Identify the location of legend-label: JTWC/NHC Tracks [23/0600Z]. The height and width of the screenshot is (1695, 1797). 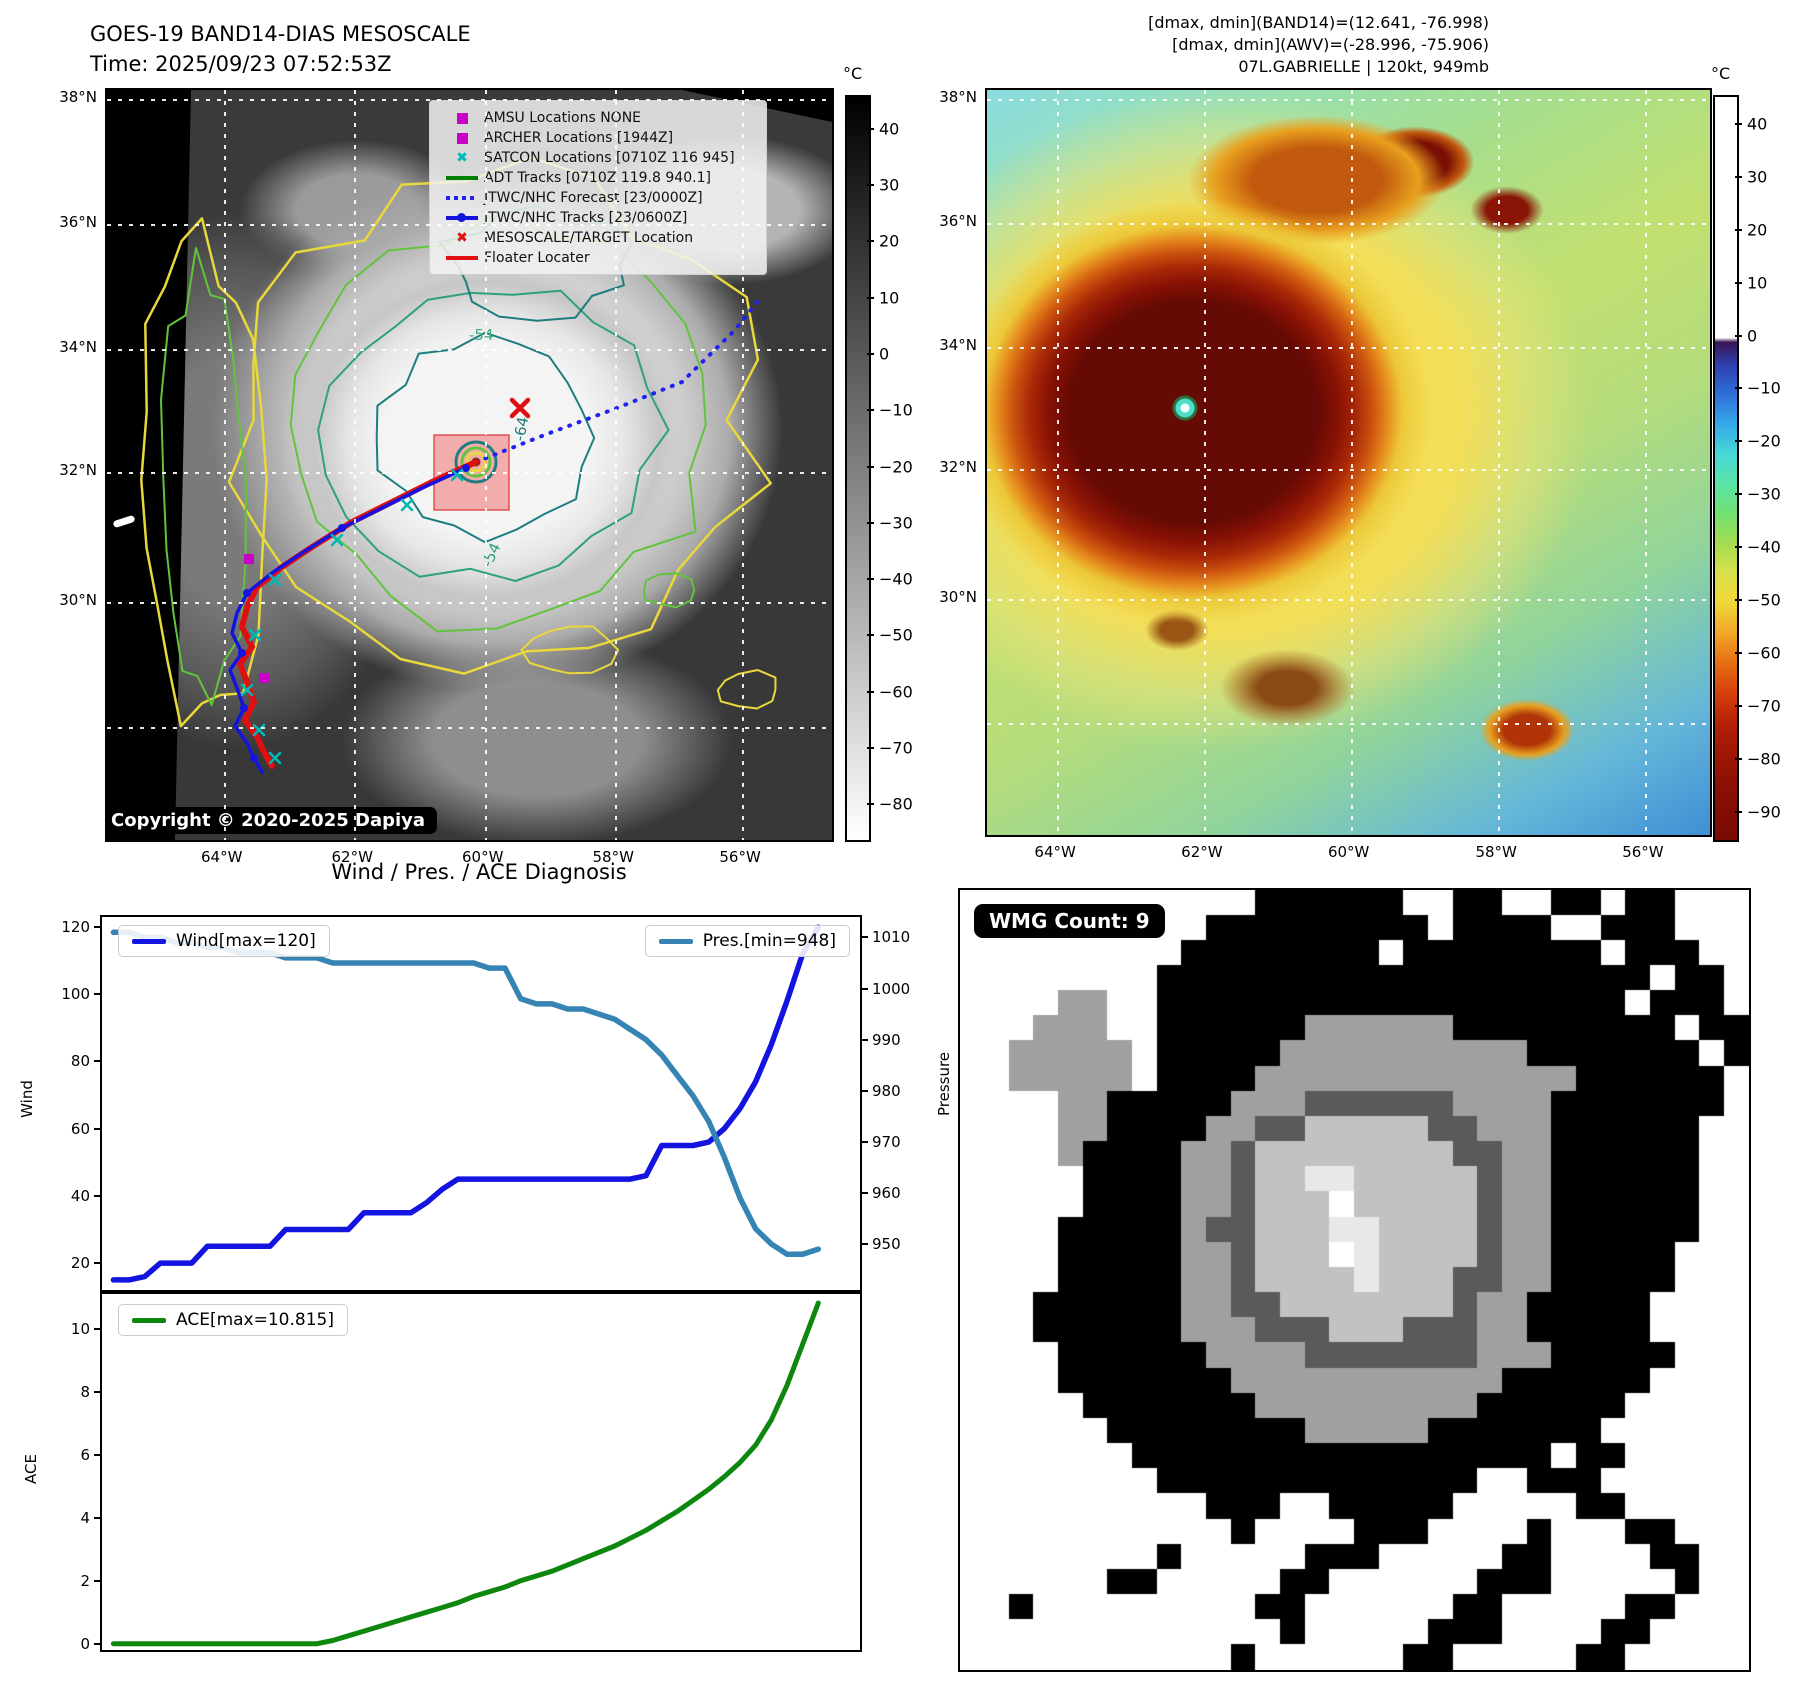
(586, 218).